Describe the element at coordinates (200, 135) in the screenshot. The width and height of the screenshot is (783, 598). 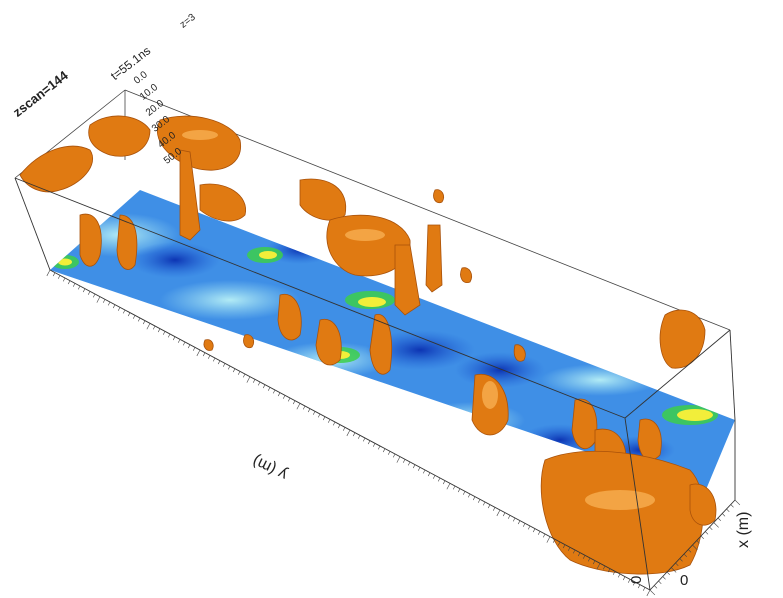
I see `isosurface-highlight` at that location.